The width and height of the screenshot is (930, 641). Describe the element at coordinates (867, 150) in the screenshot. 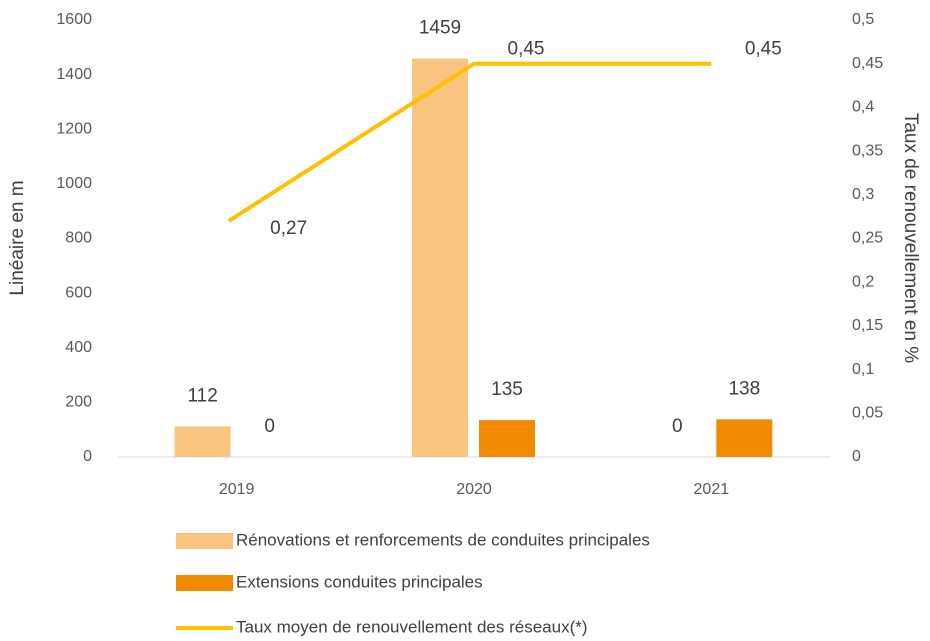

I see `y2-tick-label: 0,35` at that location.